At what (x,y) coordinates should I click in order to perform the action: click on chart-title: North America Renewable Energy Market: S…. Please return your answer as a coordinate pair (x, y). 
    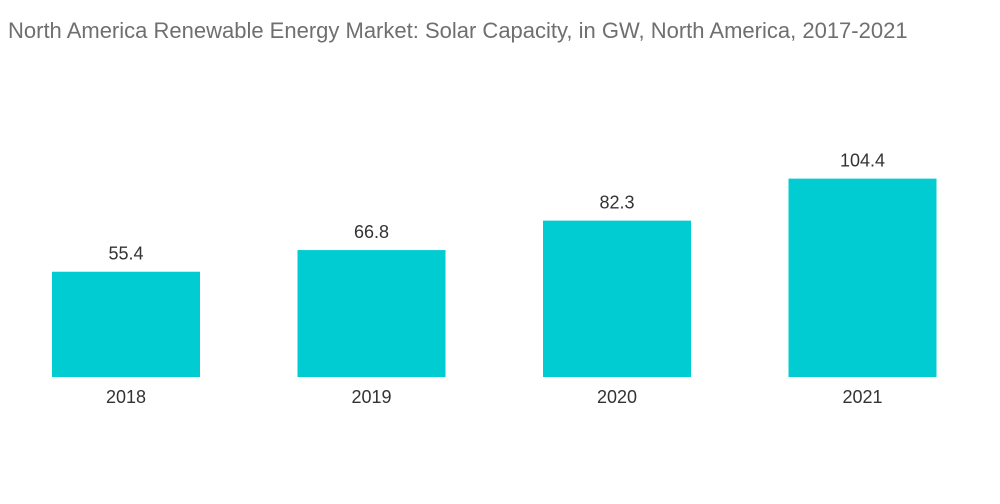
    Looking at the image, I should click on (458, 30).